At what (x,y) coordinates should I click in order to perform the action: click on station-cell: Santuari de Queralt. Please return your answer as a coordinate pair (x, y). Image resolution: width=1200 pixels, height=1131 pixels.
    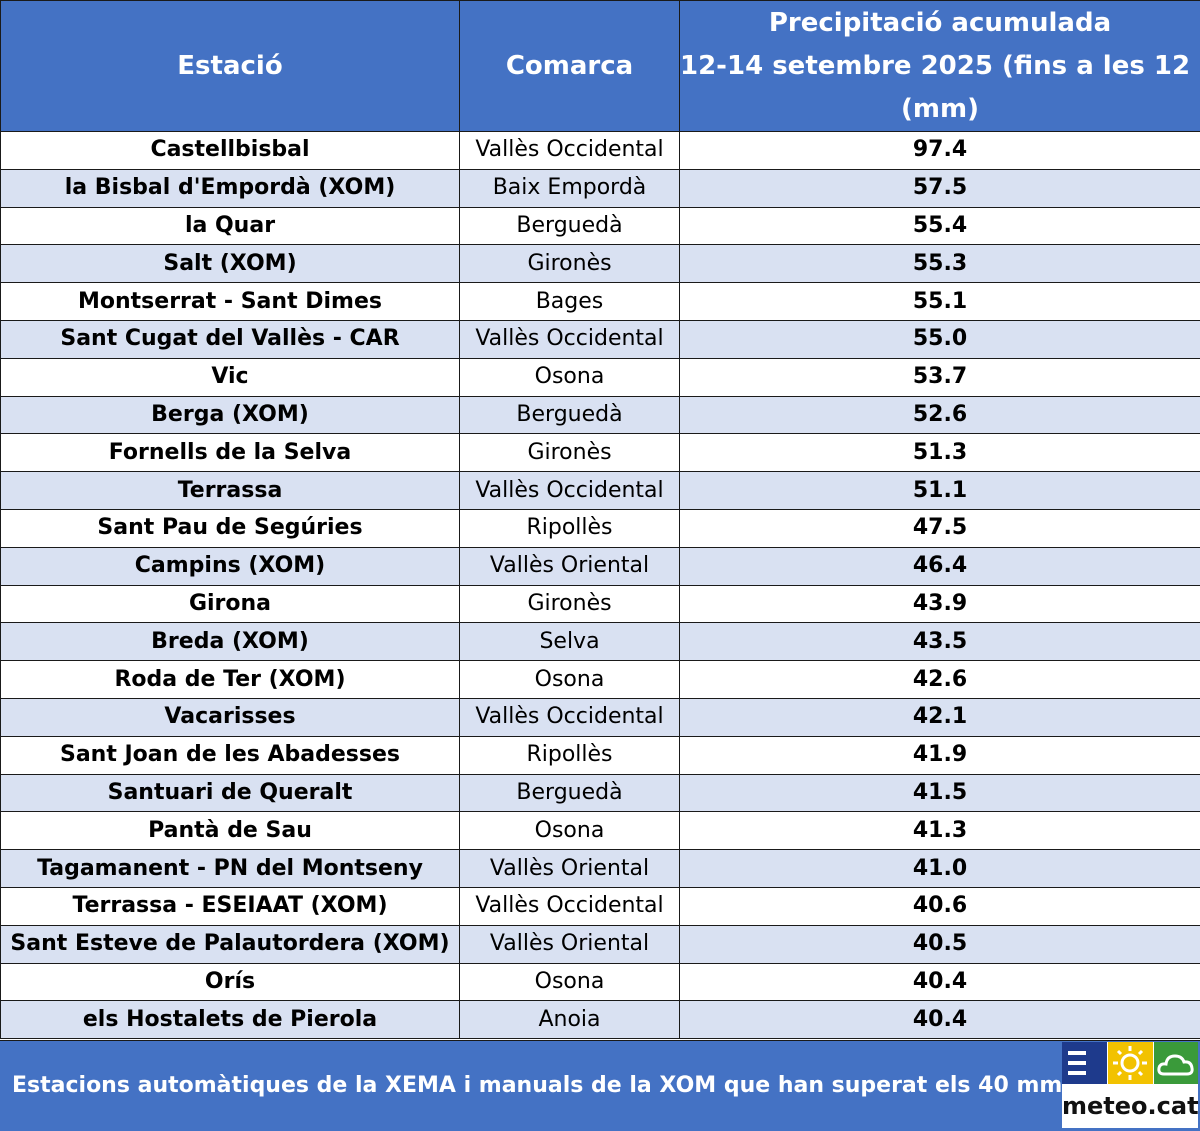
    Looking at the image, I should click on (230, 793).